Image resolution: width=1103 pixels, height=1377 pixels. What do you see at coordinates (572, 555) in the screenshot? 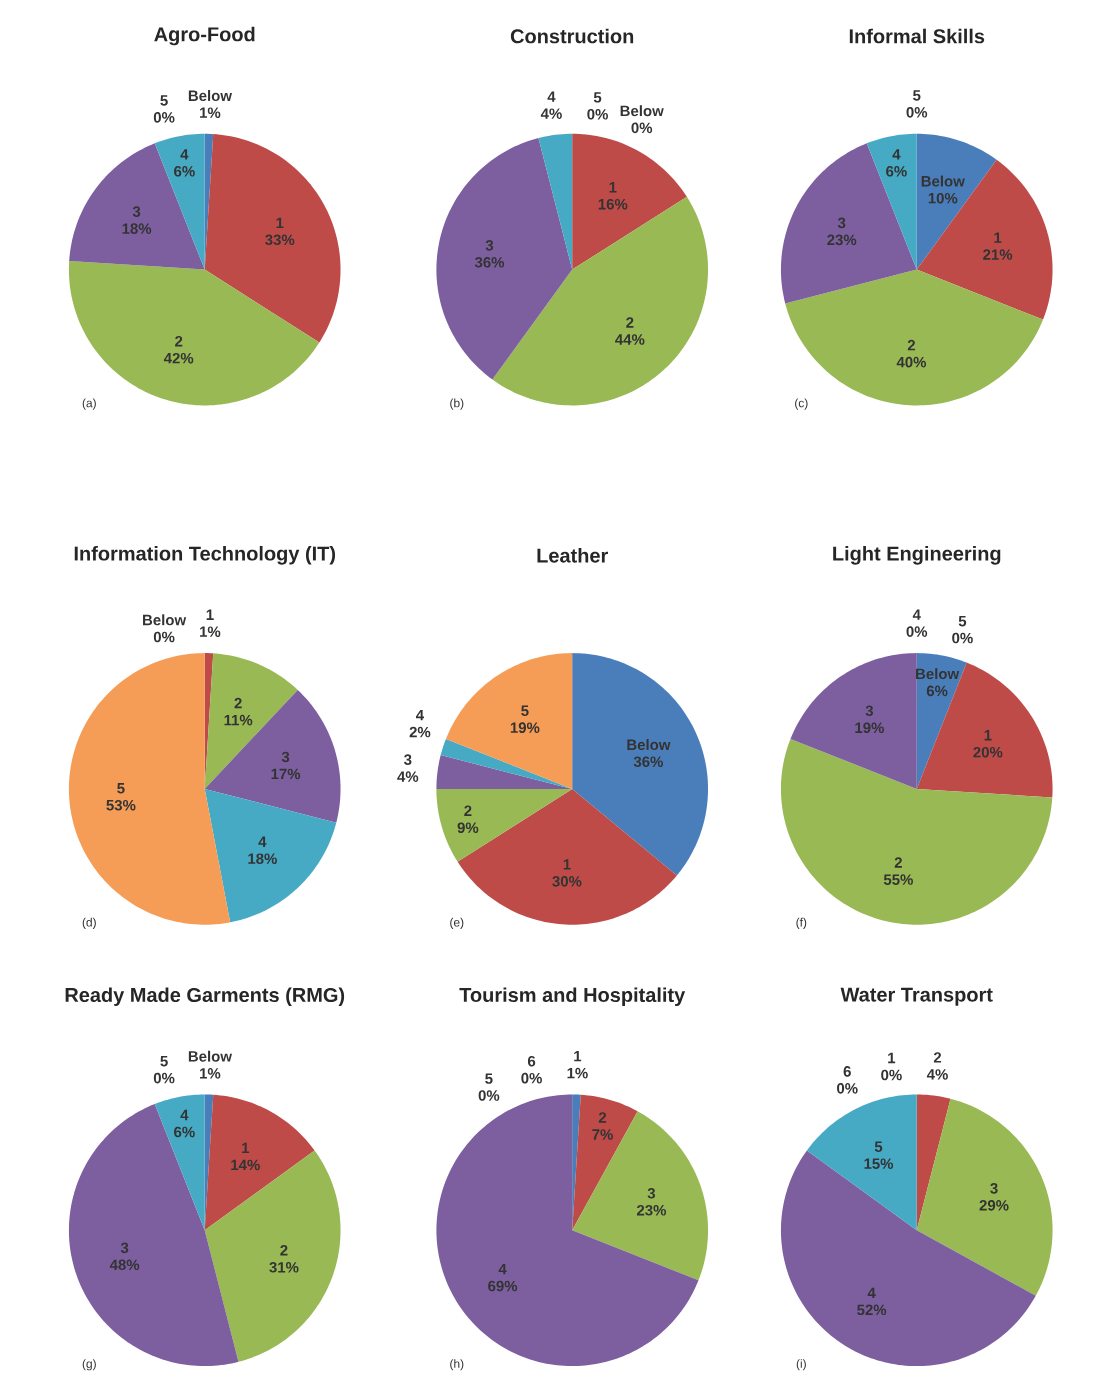
I see `chart-title: Leather` at bounding box center [572, 555].